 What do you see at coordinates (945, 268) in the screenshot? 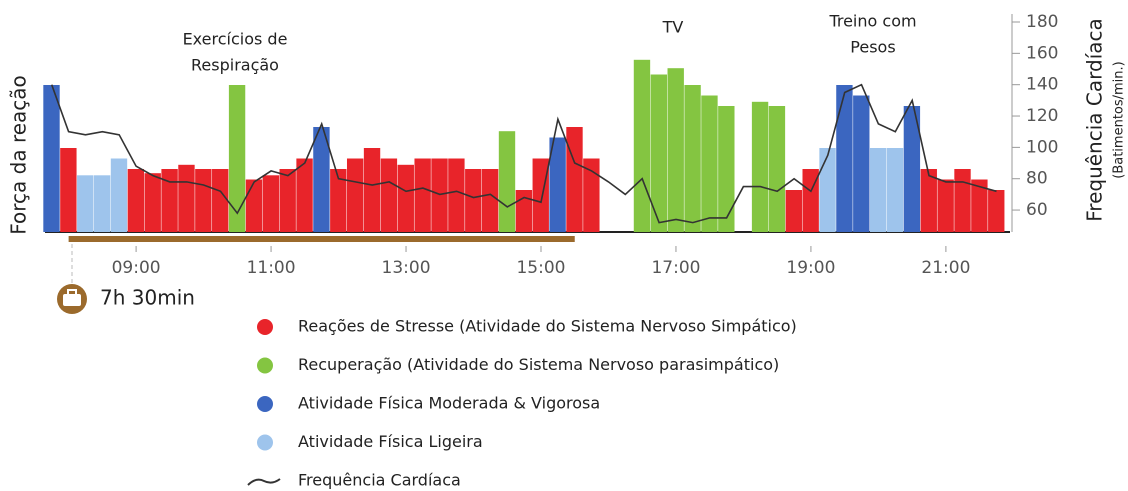
I see `x-tick-label: 21:00` at bounding box center [945, 268].